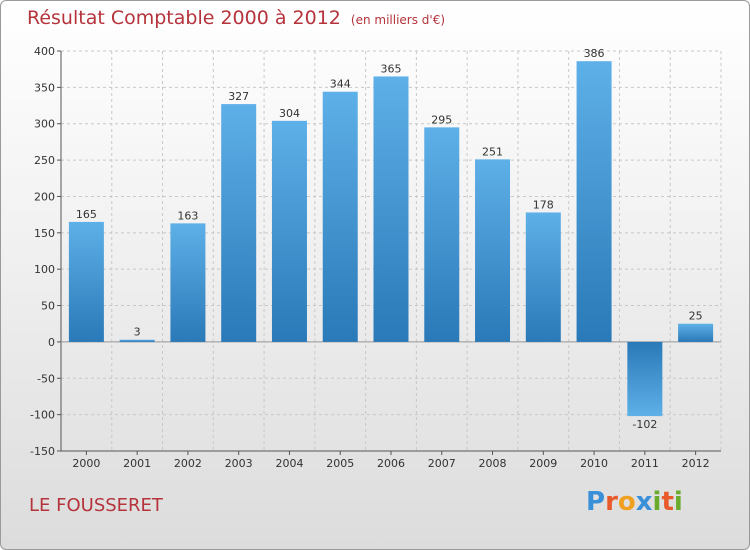  Describe the element at coordinates (239, 463) in the screenshot. I see `x-tick-label: 2003` at that location.